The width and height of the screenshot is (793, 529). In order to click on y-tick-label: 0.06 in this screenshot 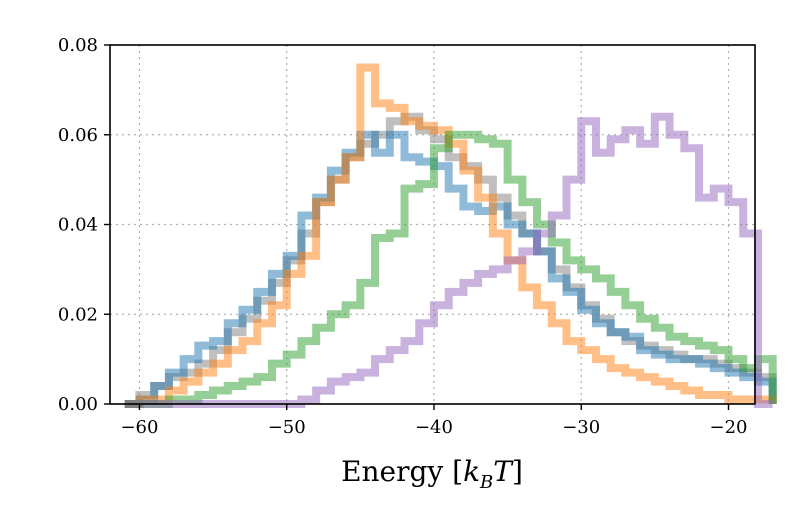, I will do `click(78, 135)`.